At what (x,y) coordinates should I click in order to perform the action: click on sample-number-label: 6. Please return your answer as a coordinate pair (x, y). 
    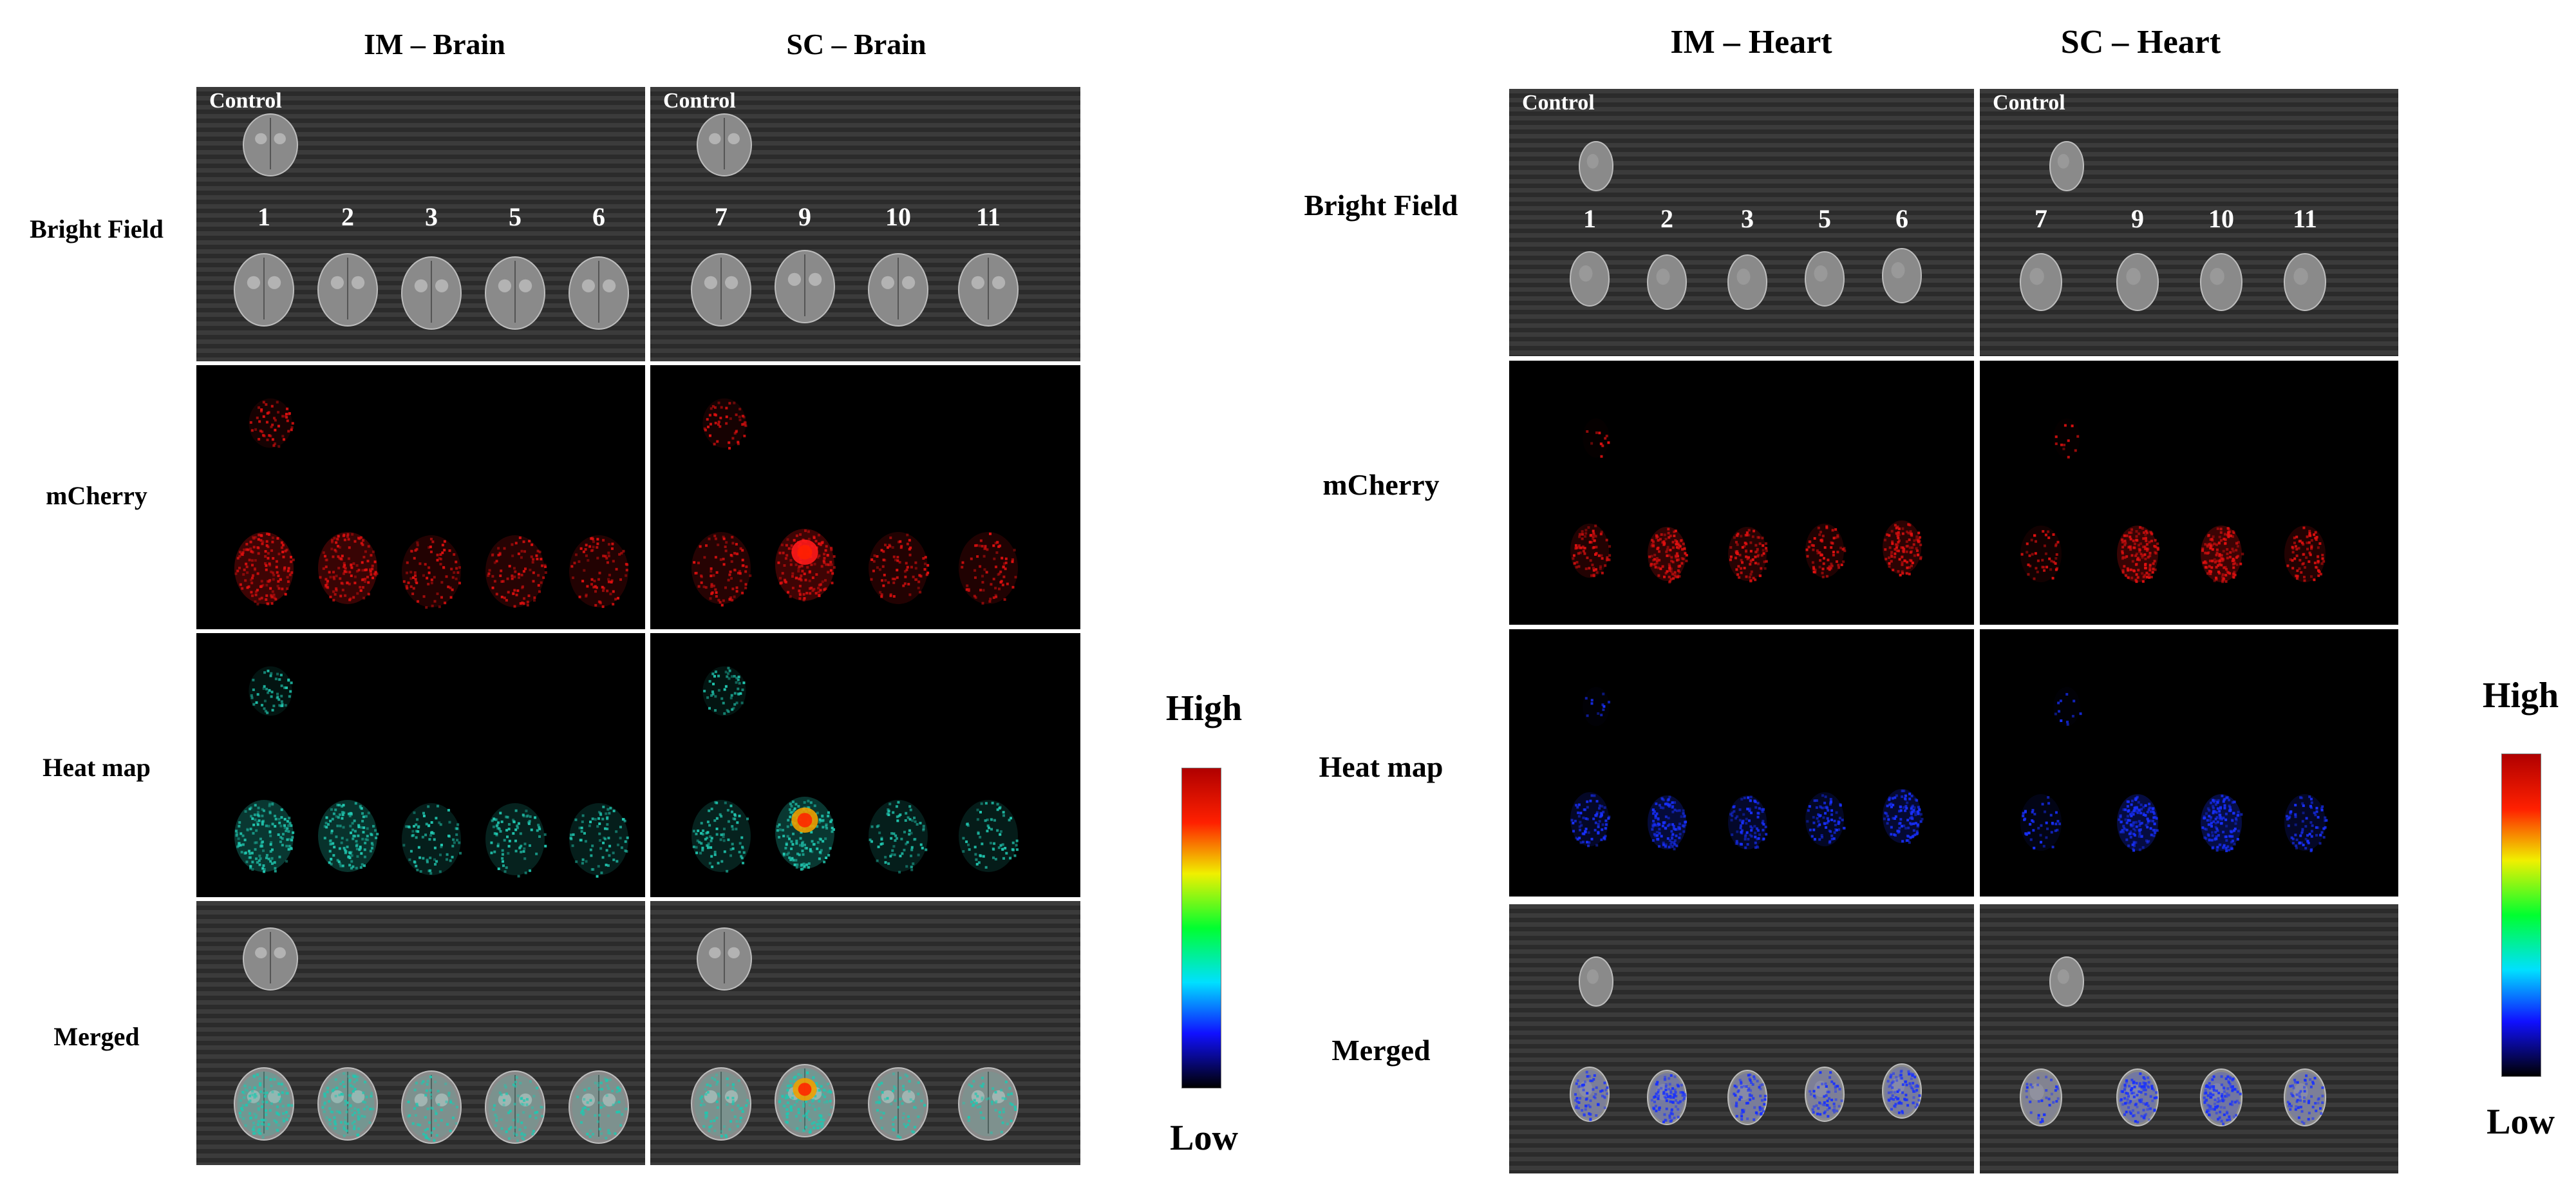
    Looking at the image, I should click on (1901, 218).